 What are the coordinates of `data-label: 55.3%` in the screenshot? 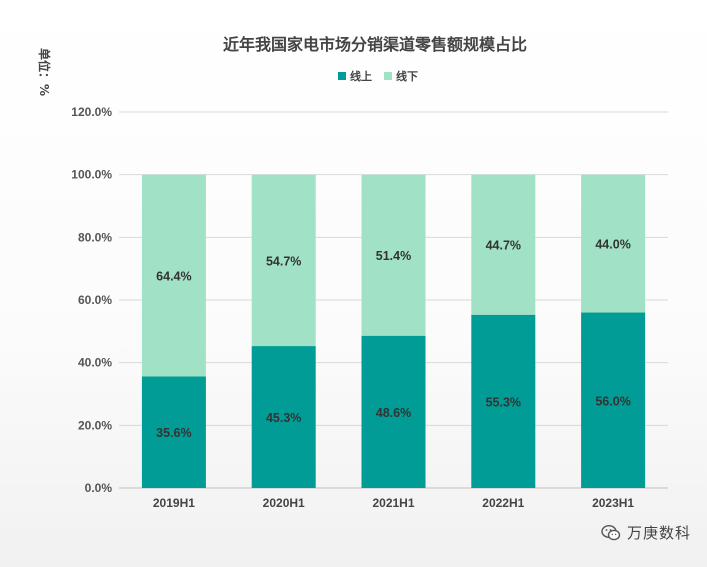 It's located at (503, 402).